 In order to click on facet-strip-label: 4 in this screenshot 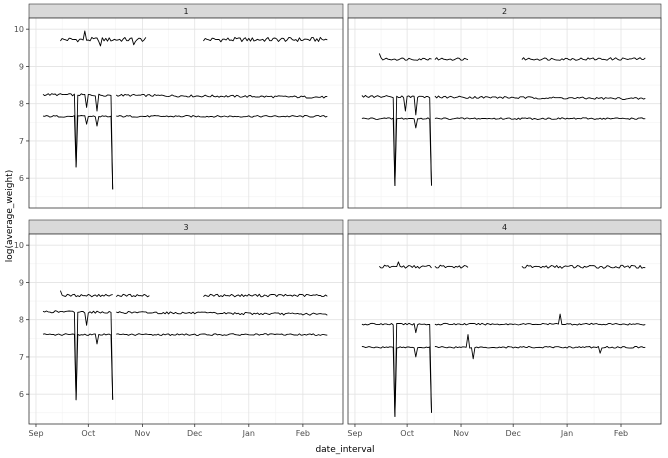, I will do `click(504, 227)`.